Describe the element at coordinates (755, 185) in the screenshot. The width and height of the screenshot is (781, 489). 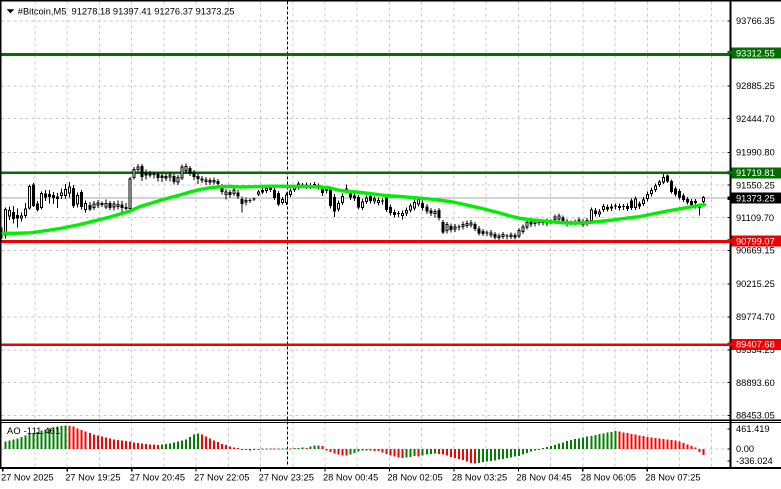
I see `svg-text: 91550.25` at that location.